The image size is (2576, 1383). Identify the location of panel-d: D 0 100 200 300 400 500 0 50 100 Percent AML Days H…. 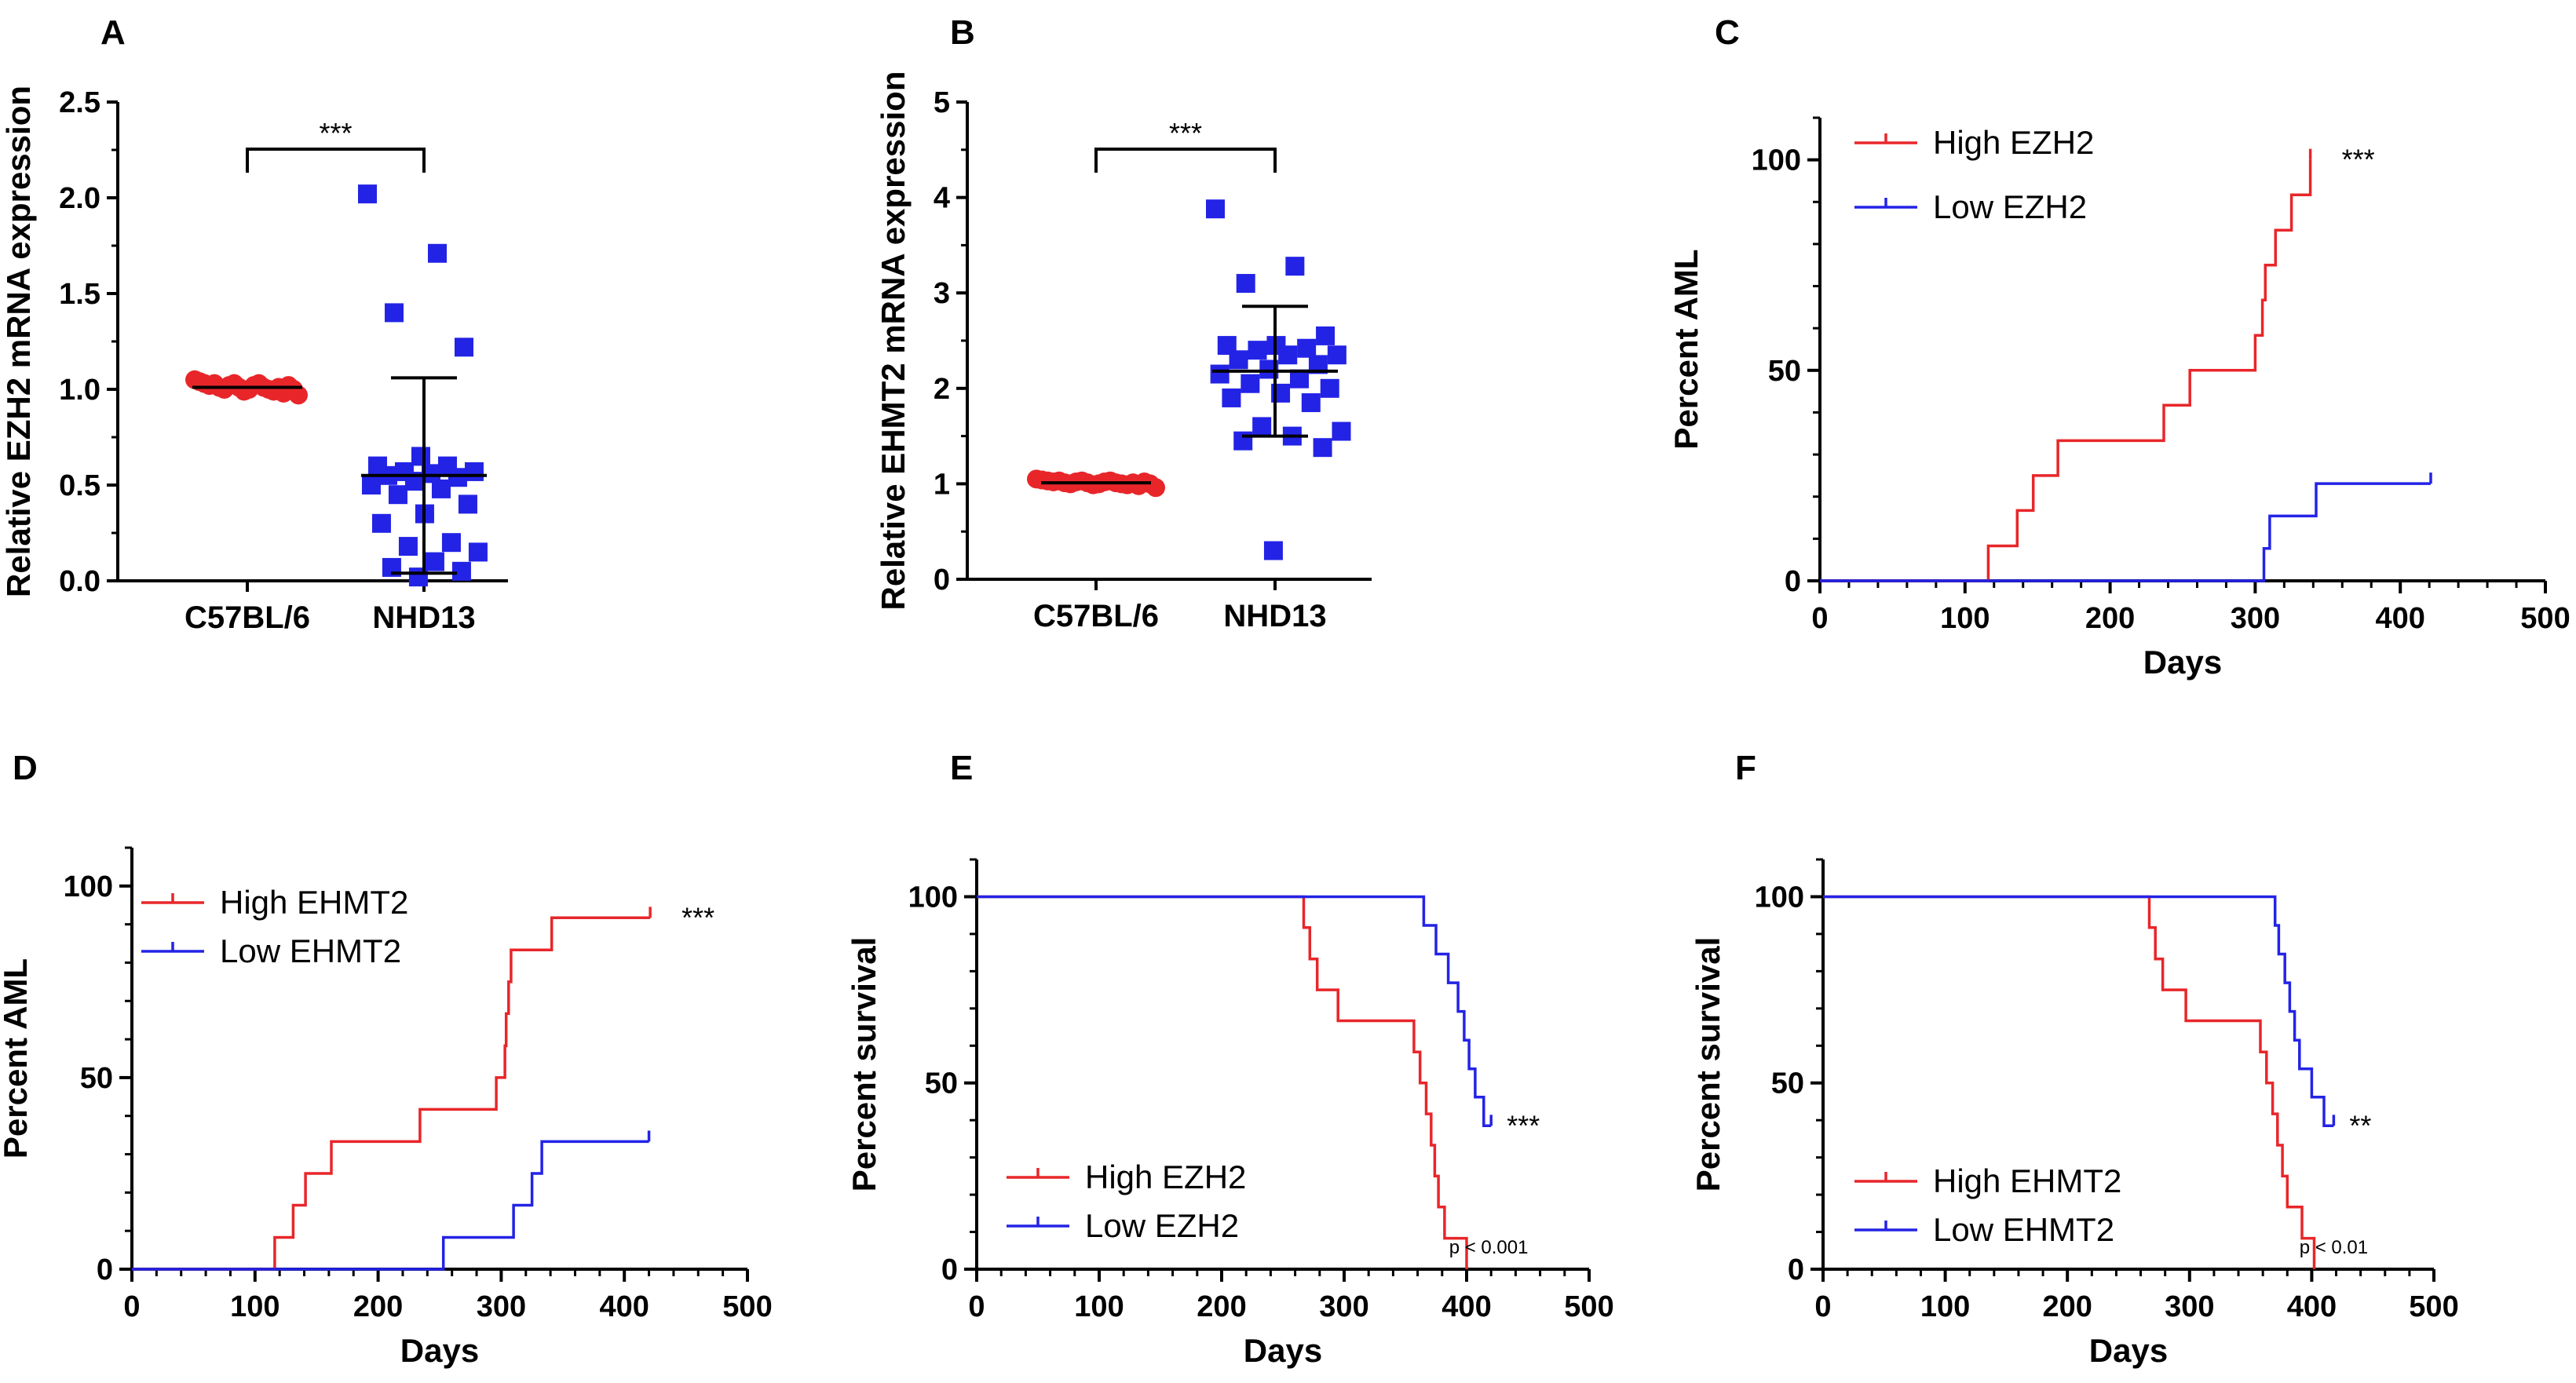
(386, 1059).